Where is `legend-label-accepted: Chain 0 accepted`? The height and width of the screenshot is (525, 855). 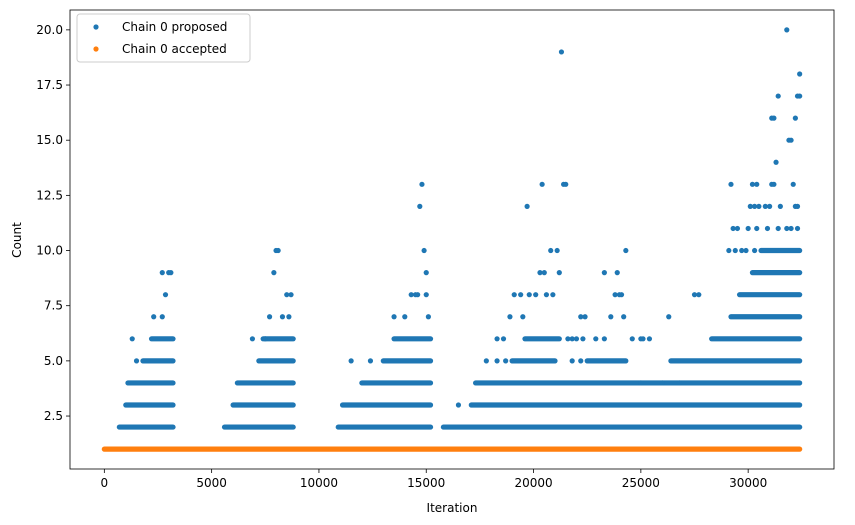
legend-label-accepted: Chain 0 accepted is located at coordinates (174, 49).